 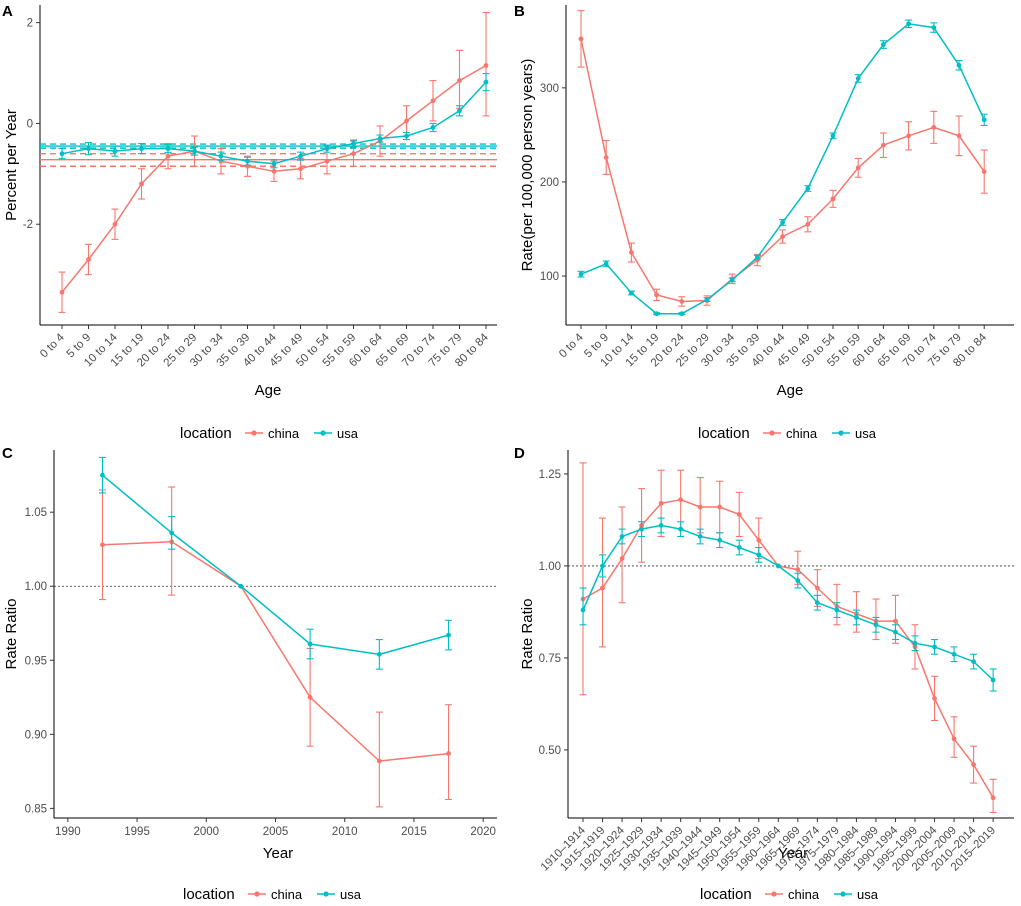 What do you see at coordinates (28, 225) in the screenshot?
I see `y-tick-label: -2` at bounding box center [28, 225].